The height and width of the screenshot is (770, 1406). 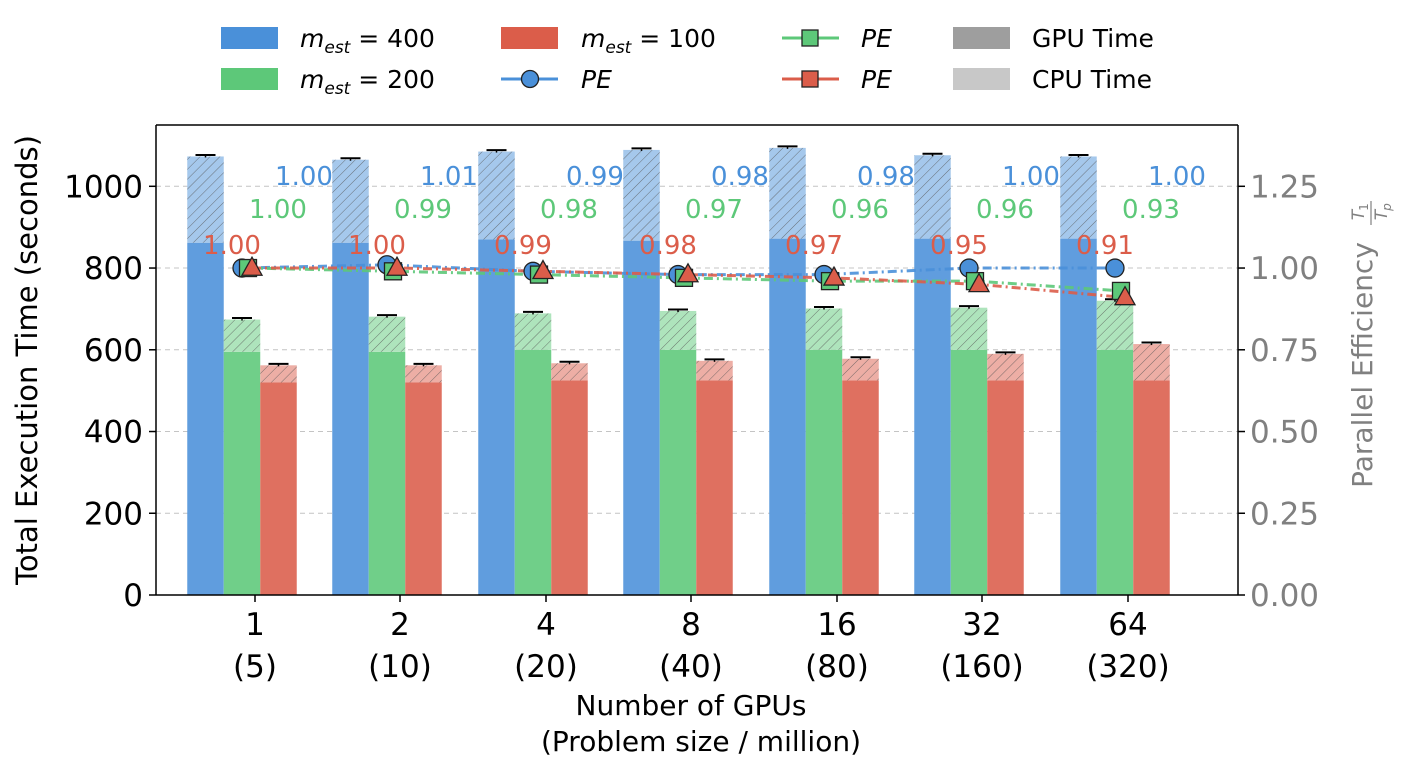 What do you see at coordinates (113, 269) in the screenshot?
I see `y-tick-label: 800` at bounding box center [113, 269].